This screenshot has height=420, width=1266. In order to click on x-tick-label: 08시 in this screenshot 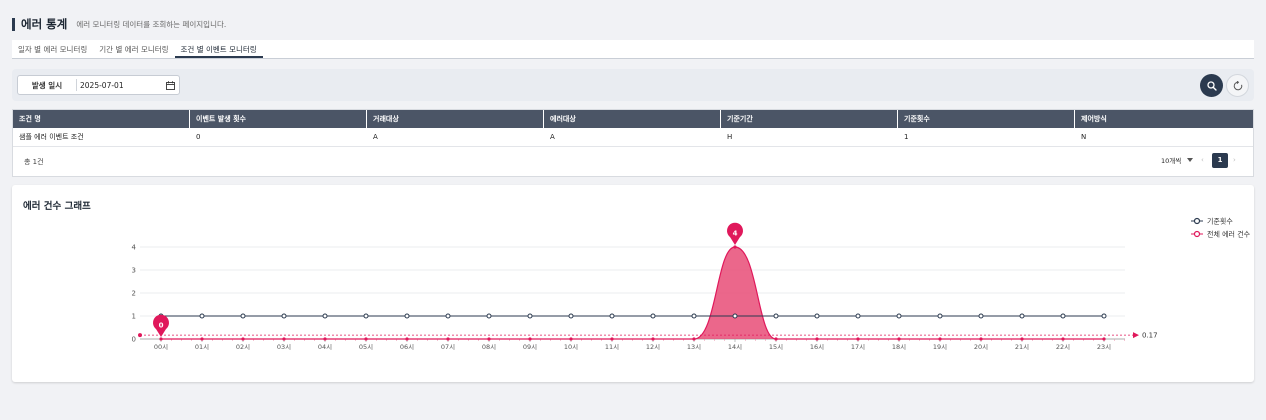, I will do `click(489, 347)`.